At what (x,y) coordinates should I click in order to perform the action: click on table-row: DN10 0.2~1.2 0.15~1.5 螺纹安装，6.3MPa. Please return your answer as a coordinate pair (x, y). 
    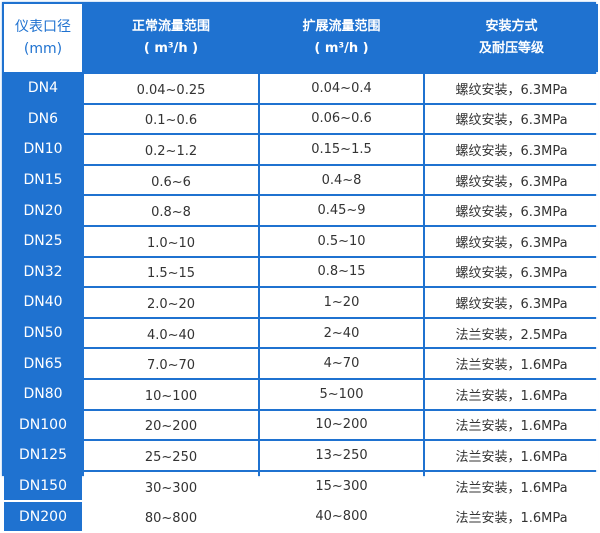
    Looking at the image, I should click on (301, 149).